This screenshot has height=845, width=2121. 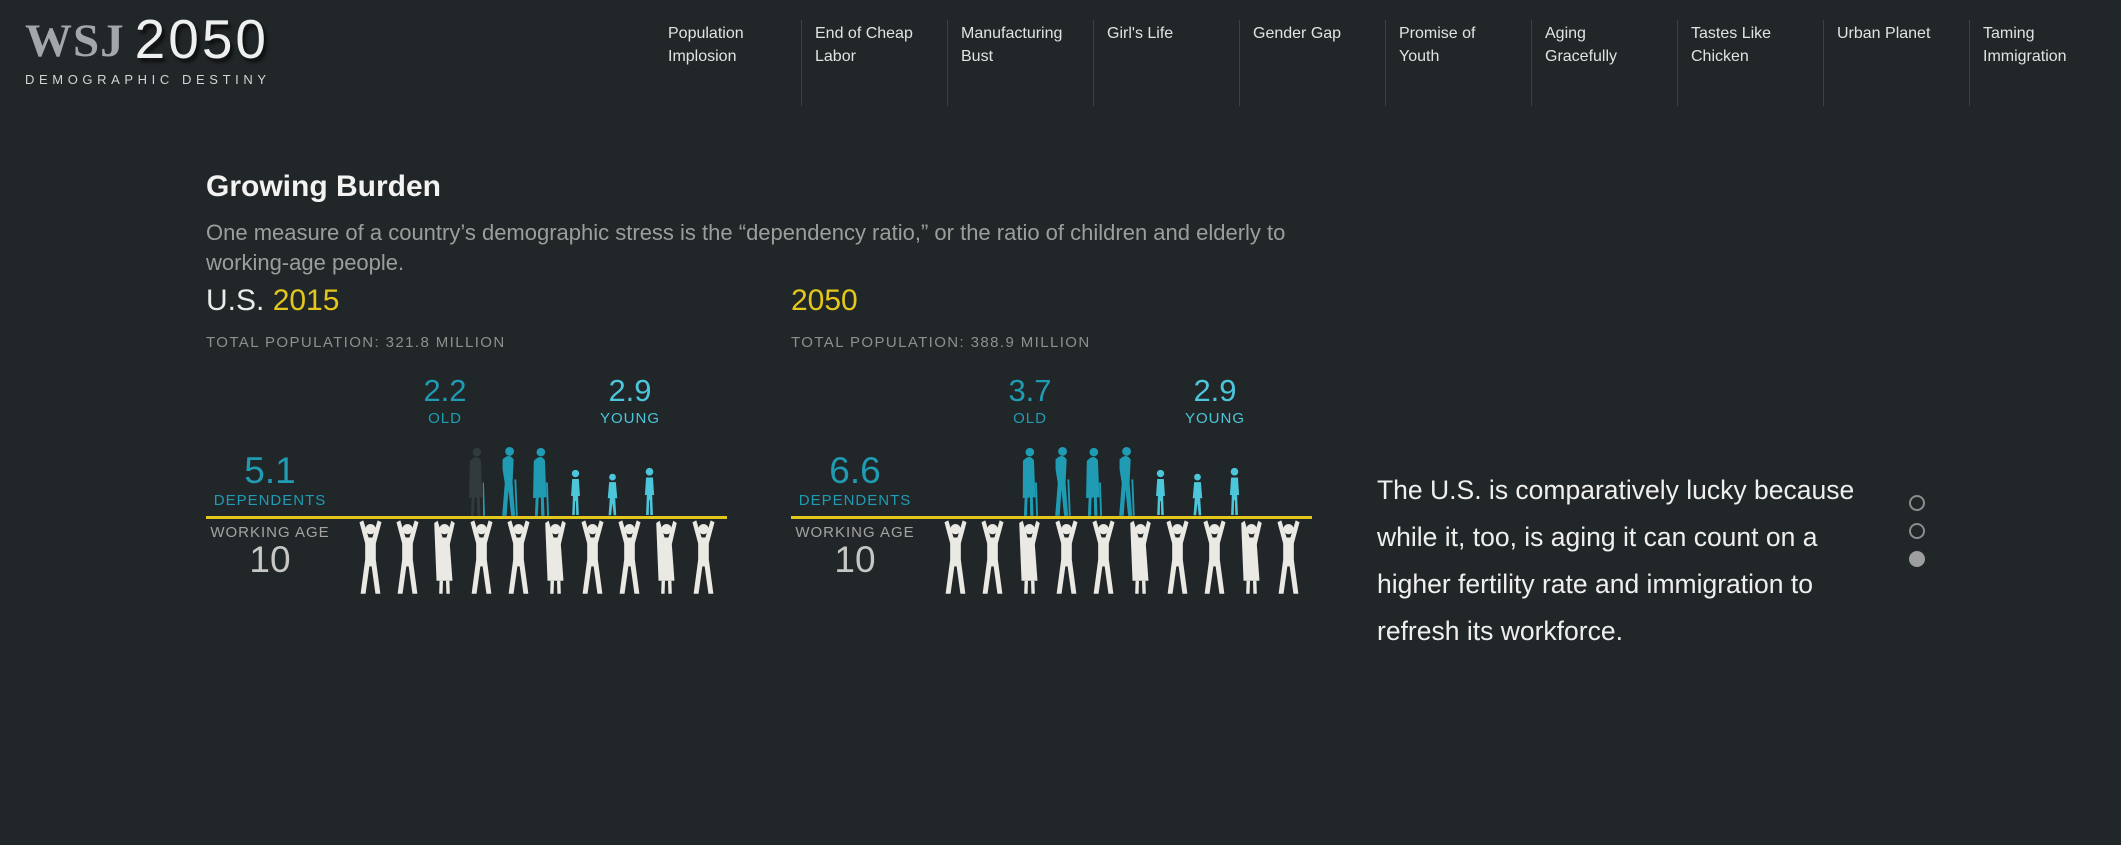 What do you see at coordinates (201, 39) in the screenshot?
I see `brand-2050: 2050` at bounding box center [201, 39].